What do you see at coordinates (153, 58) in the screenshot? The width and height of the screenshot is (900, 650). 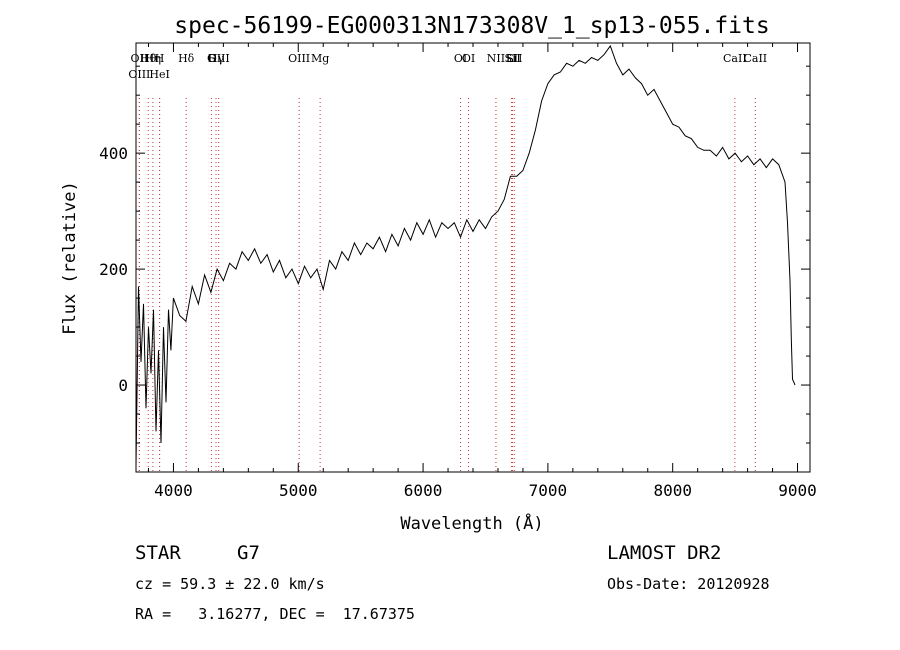 I see `line-marker-label: Hη` at bounding box center [153, 58].